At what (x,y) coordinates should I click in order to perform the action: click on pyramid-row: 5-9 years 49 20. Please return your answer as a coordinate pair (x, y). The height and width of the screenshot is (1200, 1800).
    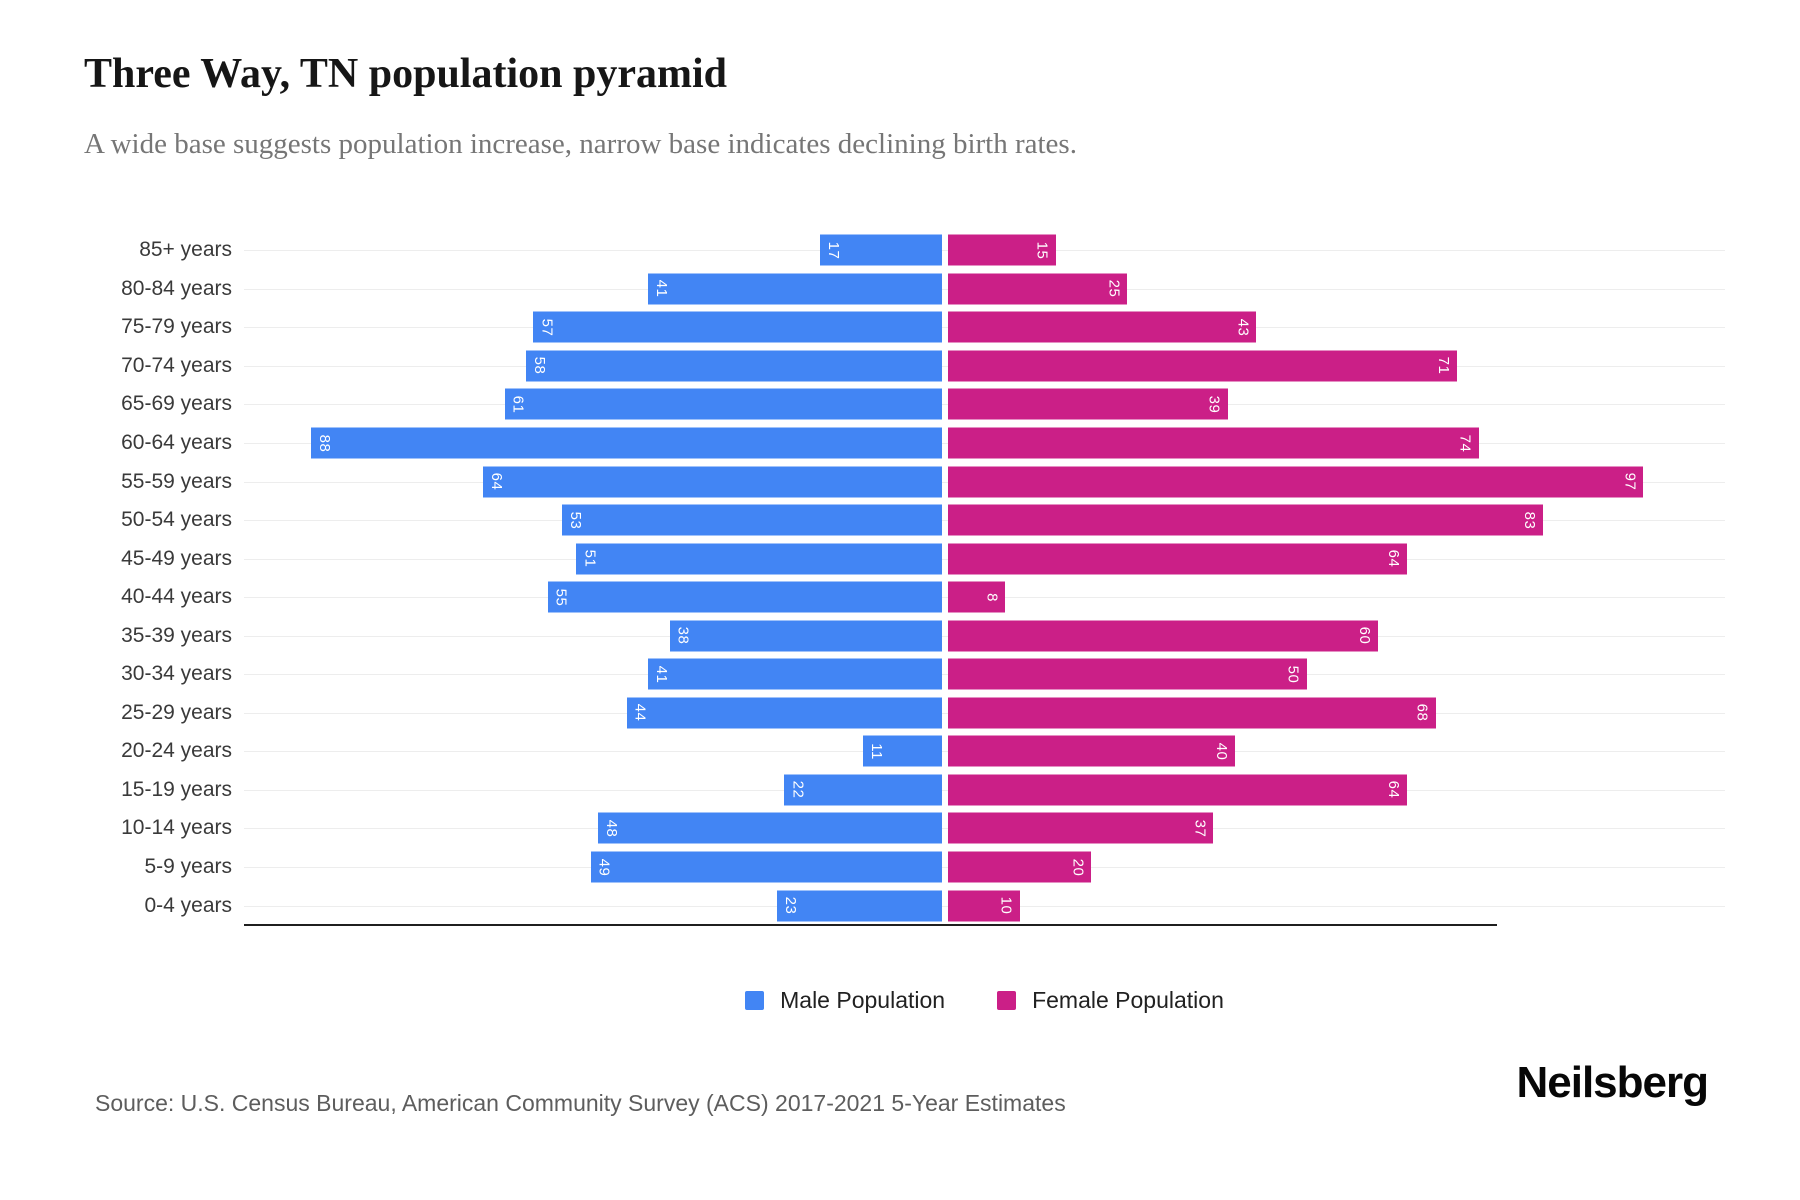
    Looking at the image, I should click on (882, 867).